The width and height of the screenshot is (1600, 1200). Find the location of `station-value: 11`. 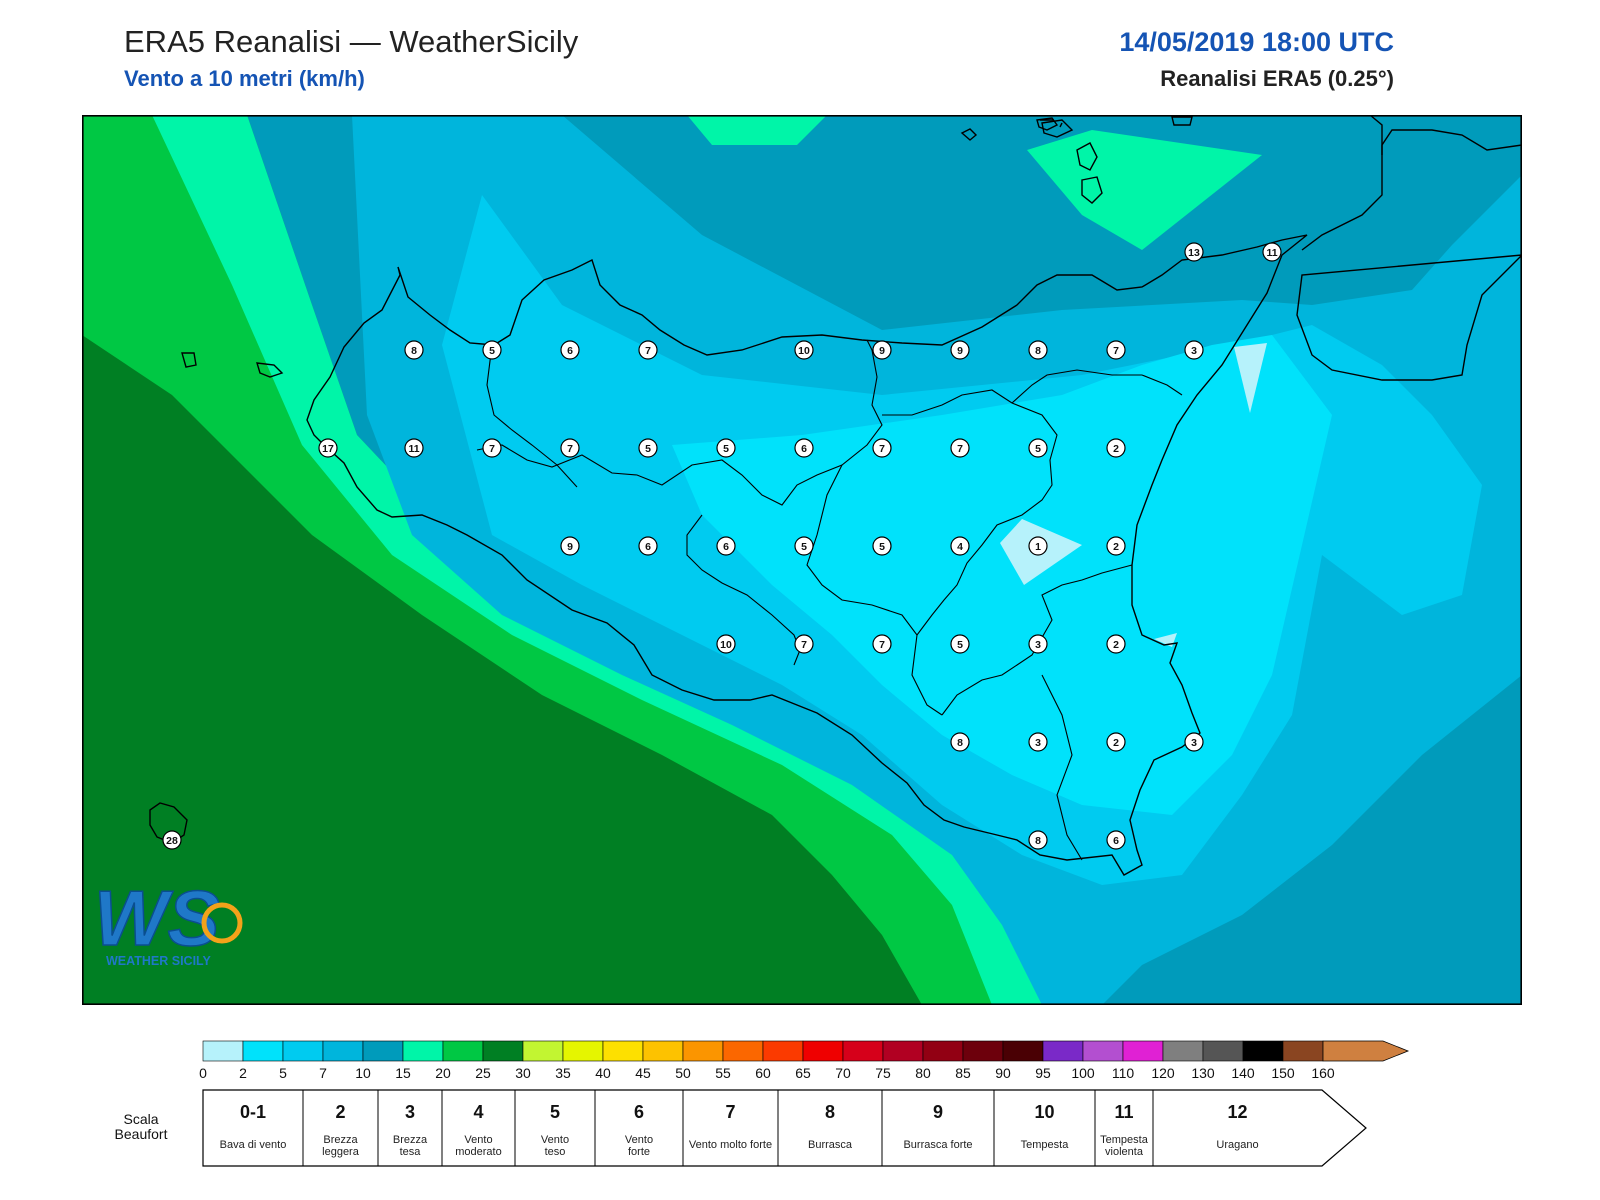

station-value: 11 is located at coordinates (413, 449).